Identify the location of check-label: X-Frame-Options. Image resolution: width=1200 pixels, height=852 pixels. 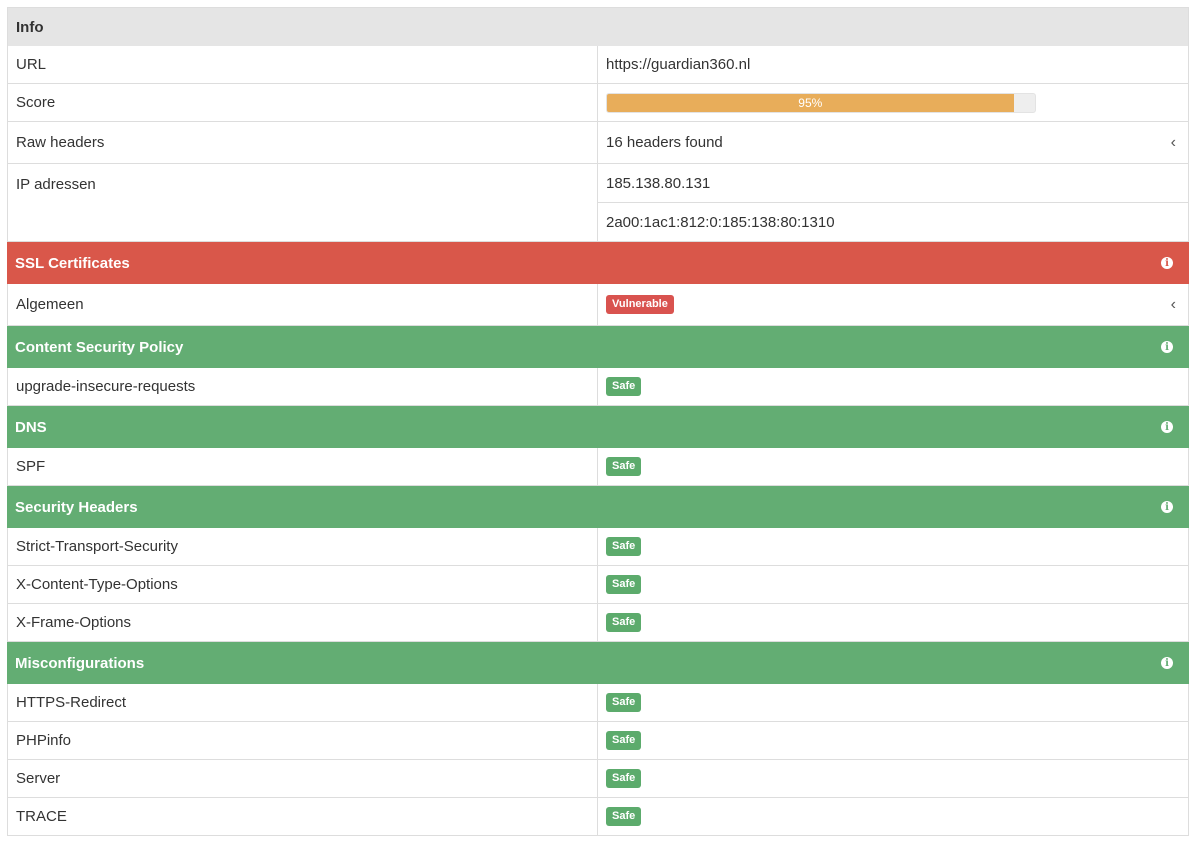
(303, 622).